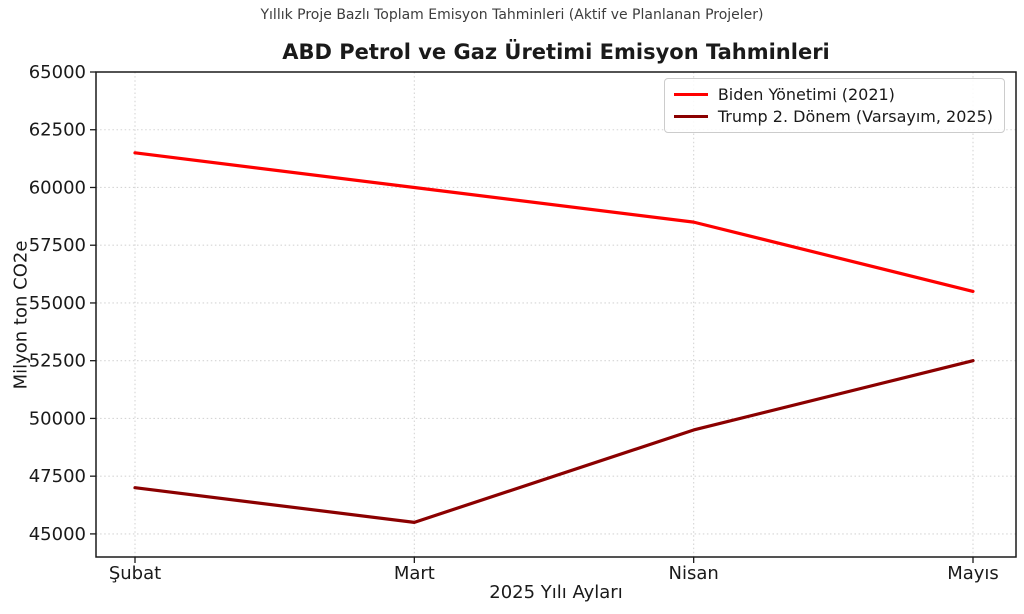 This screenshot has height=614, width=1024. What do you see at coordinates (57, 187) in the screenshot?
I see `y-tick-label: 60000` at bounding box center [57, 187].